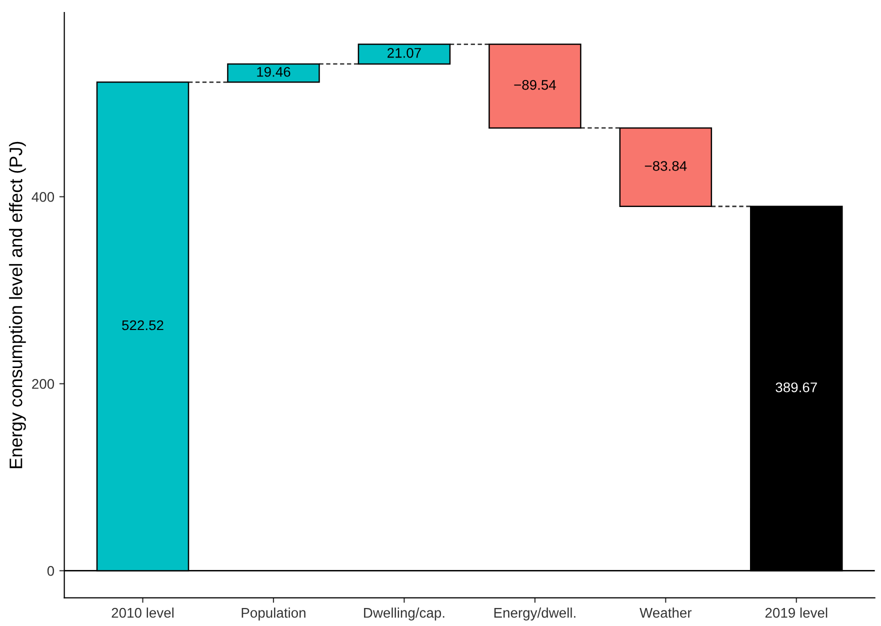 The width and height of the screenshot is (881, 626). What do you see at coordinates (666, 613) in the screenshot?
I see `x-tick-label: Weather` at bounding box center [666, 613].